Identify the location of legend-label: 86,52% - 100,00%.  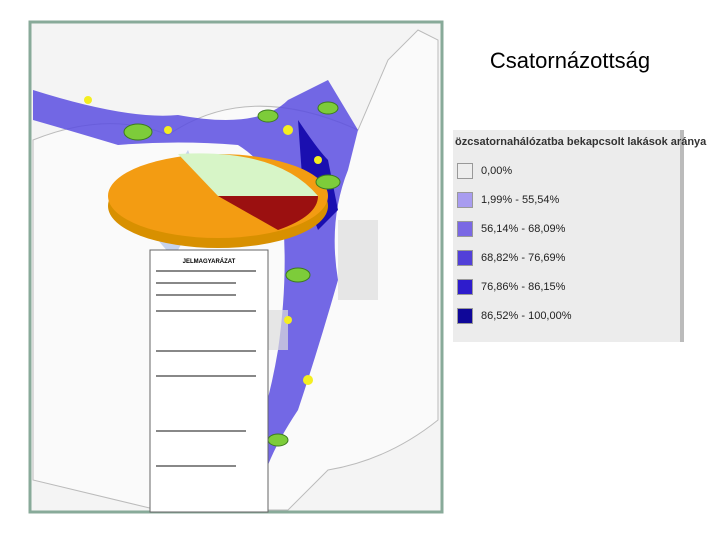
(526, 315).